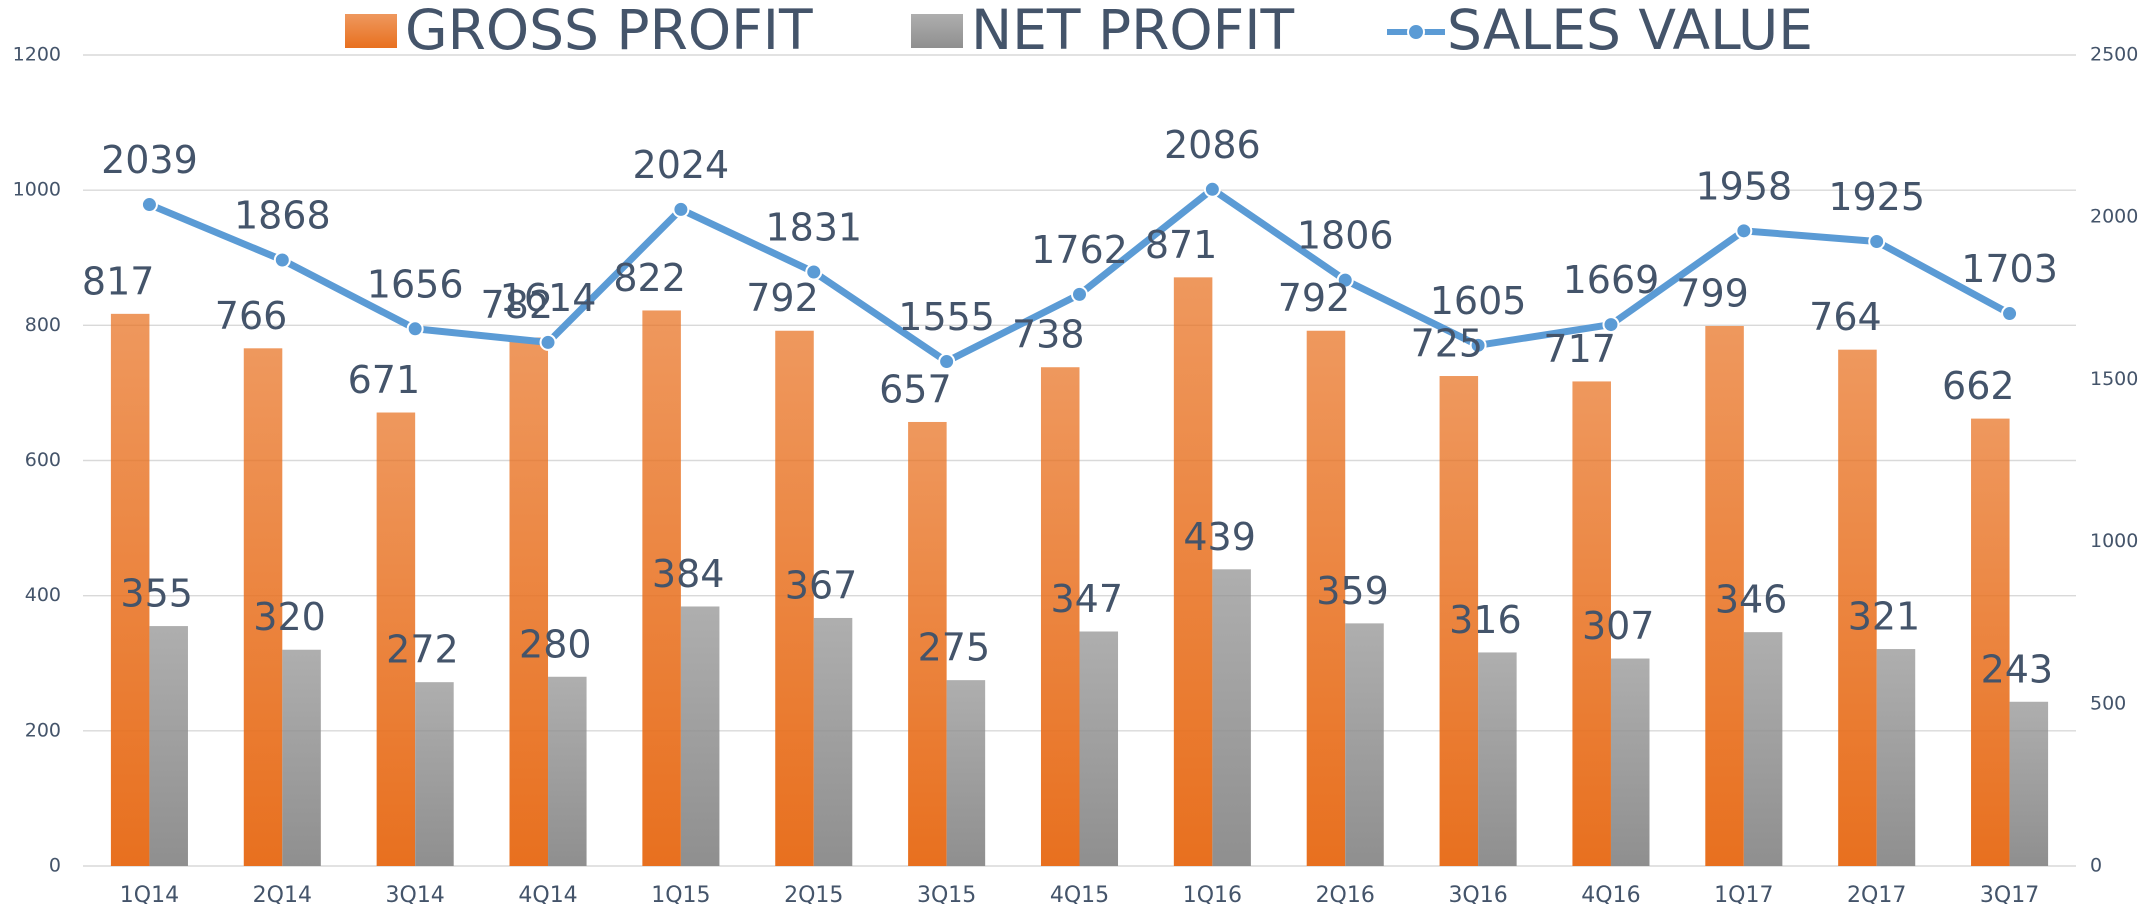 This screenshot has height=904, width=2152. I want to click on data-label: 316, so click(1485, 620).